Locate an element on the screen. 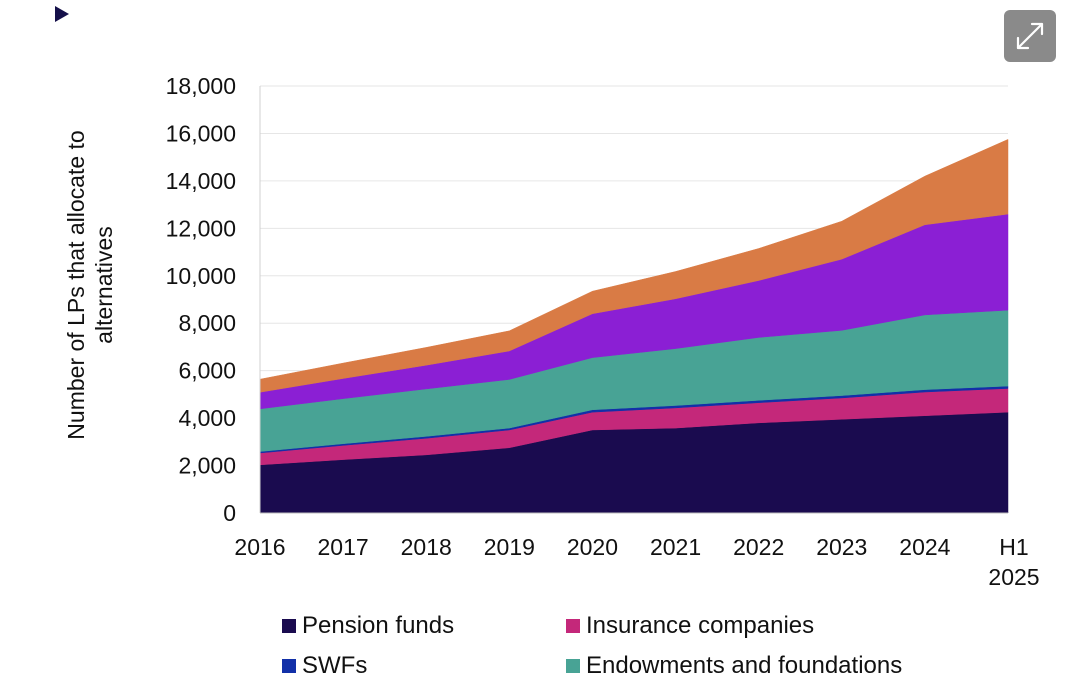  legend-label: Endowments and foundations is located at coordinates (744, 665).